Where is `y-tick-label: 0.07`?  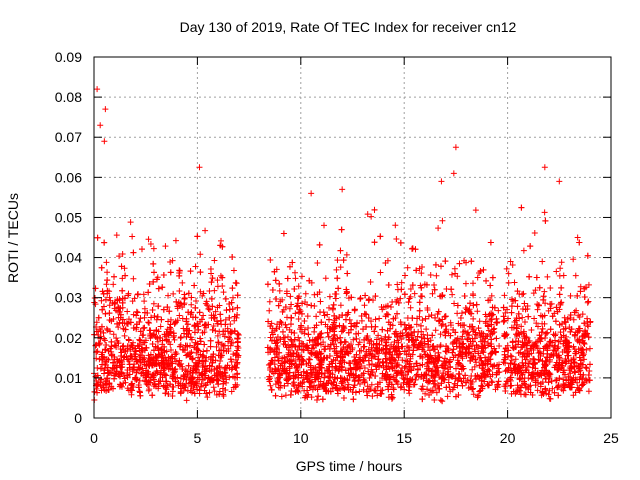
y-tick-label: 0.07 is located at coordinates (68, 137).